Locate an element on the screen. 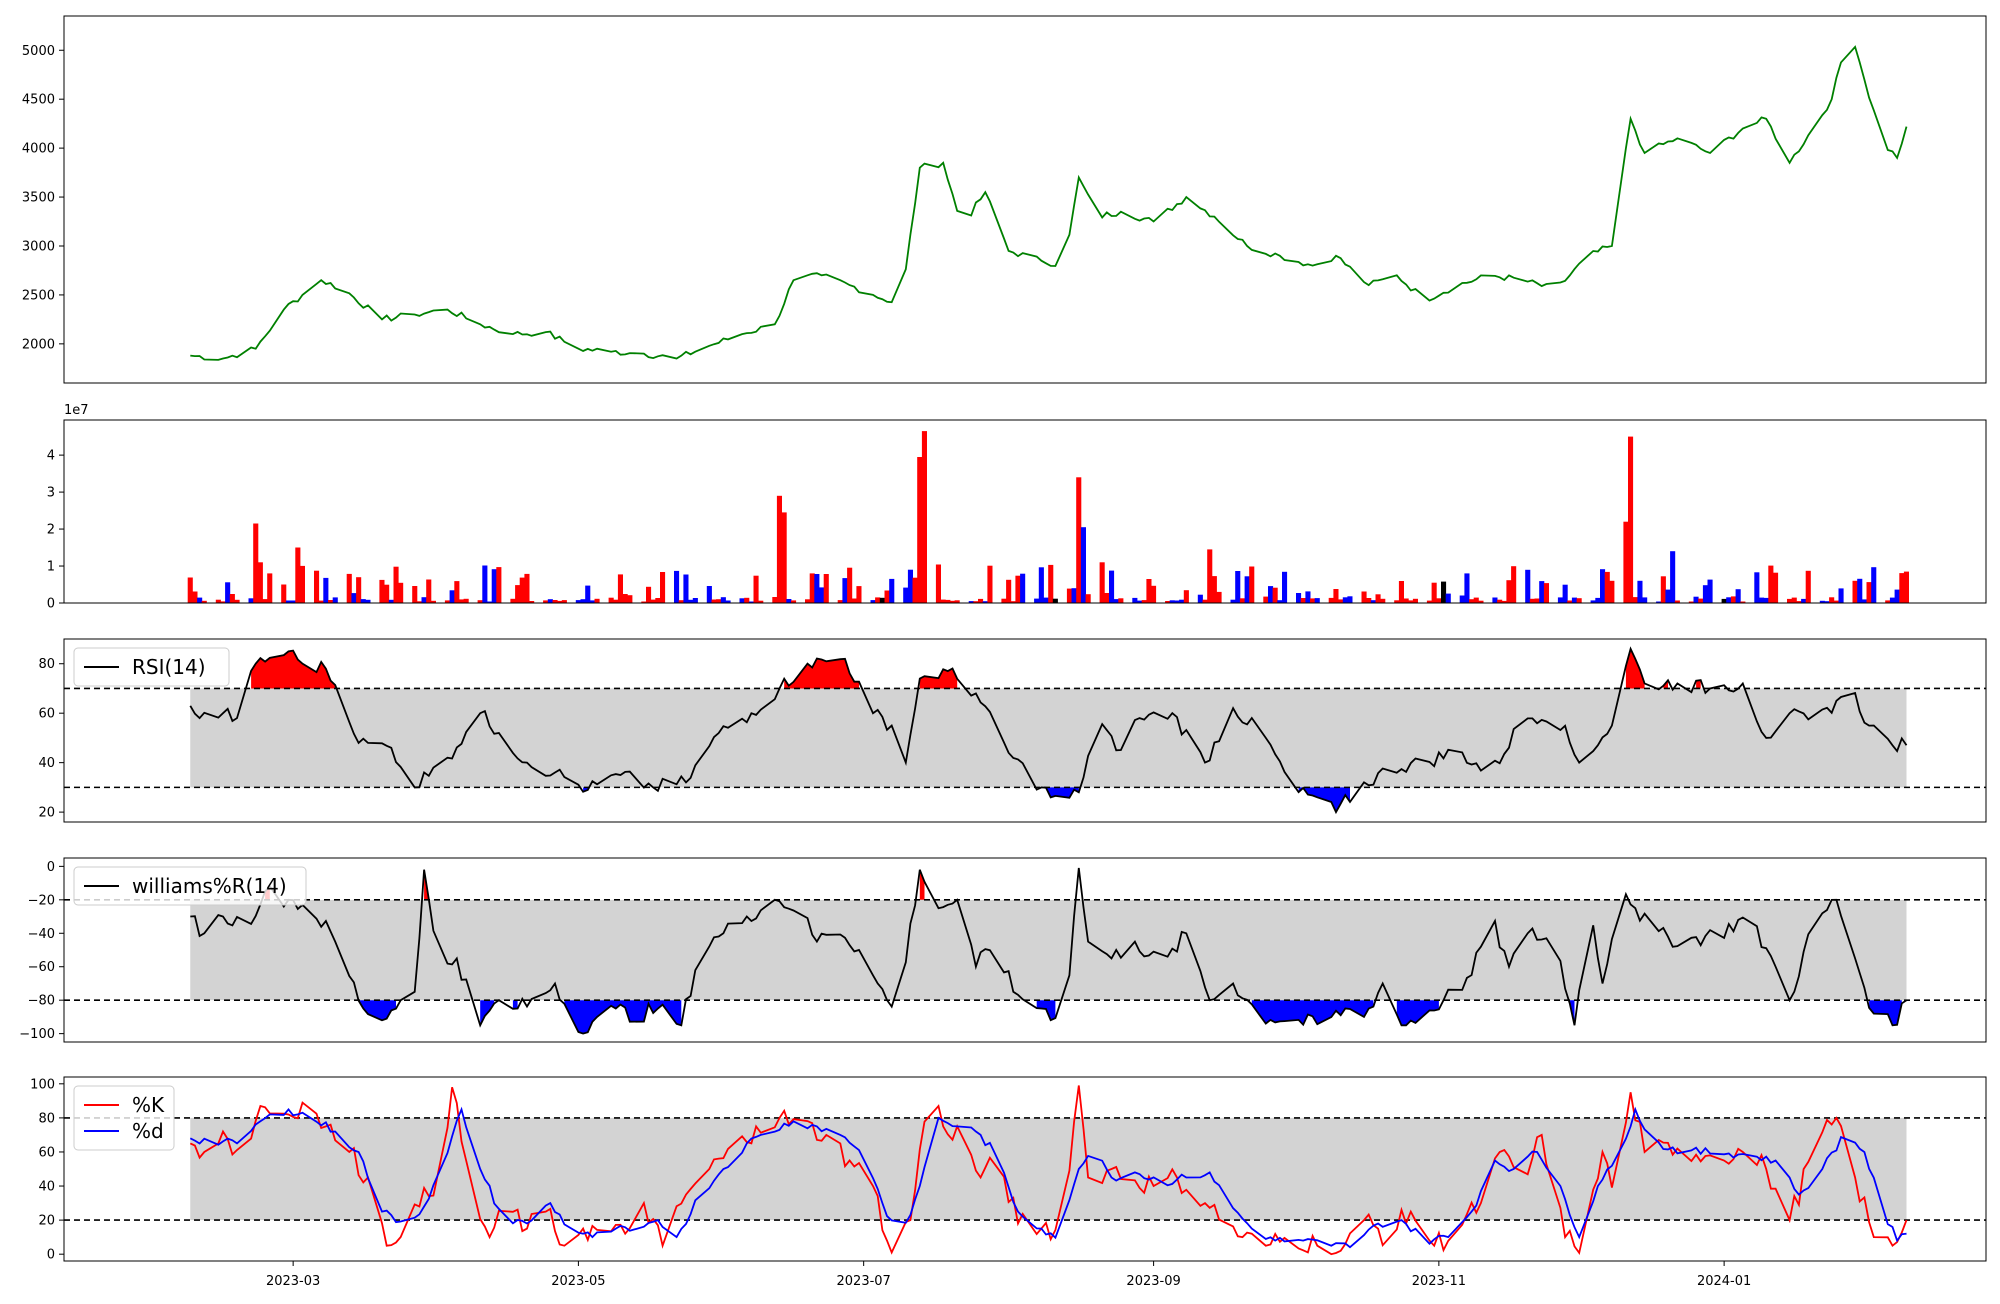  williams-axes: −100 −80 −60 −40 −20 0 is located at coordinates (41, 951).